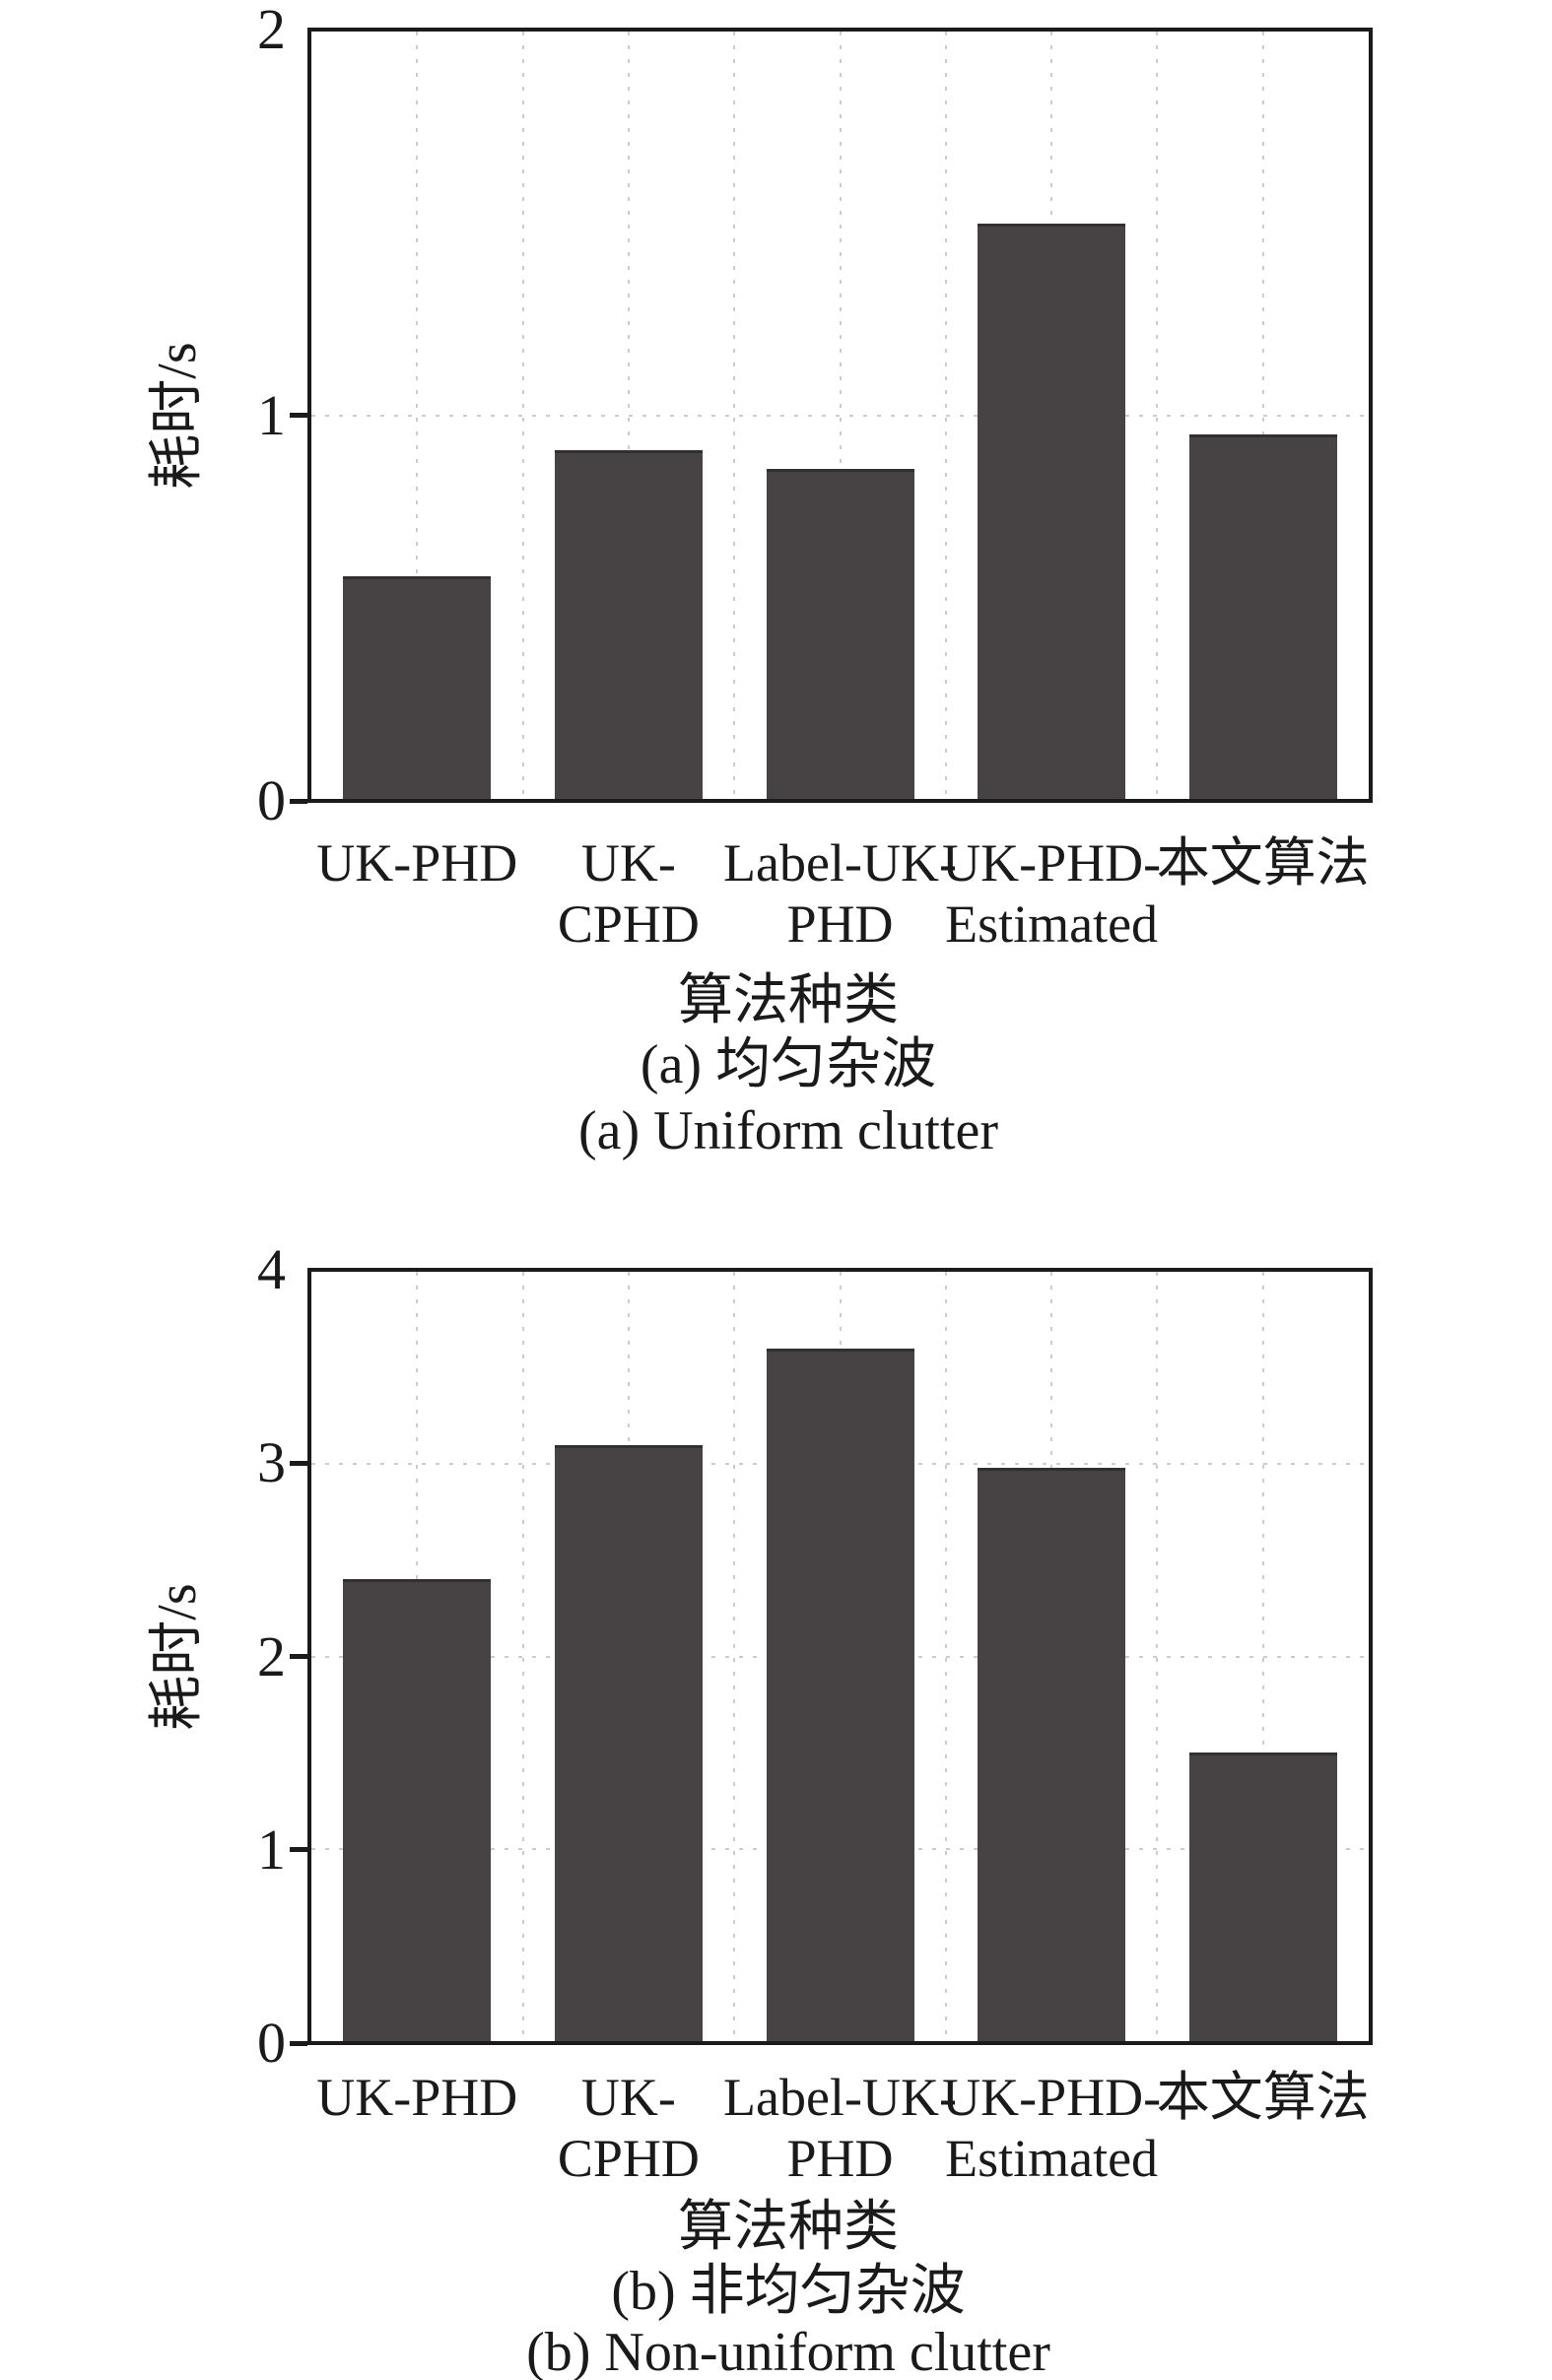 The image size is (1552, 2380). Describe the element at coordinates (271, 1269) in the screenshot. I see `y-tick-label: 4` at that location.